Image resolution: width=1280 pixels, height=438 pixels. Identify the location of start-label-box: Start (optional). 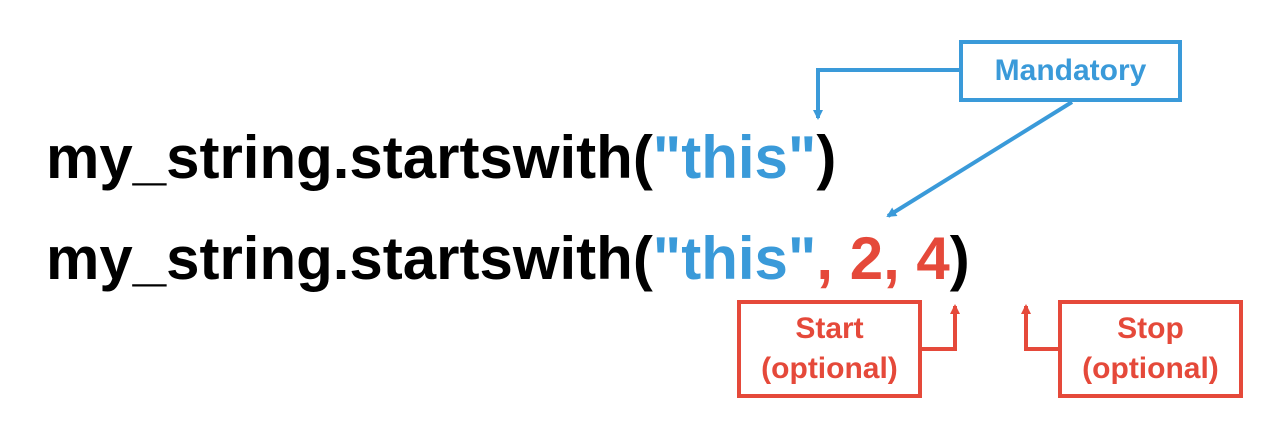
(829, 349).